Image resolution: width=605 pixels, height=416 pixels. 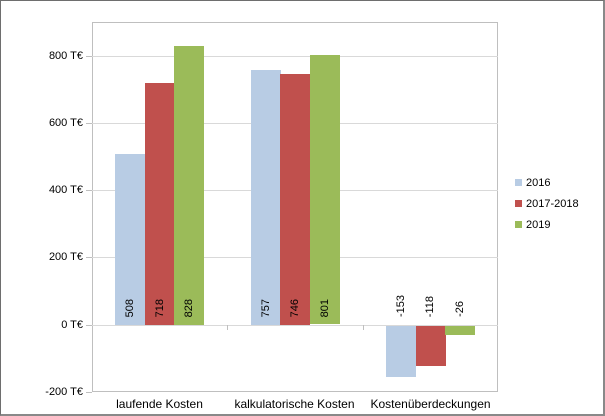 What do you see at coordinates (65, 190) in the screenshot?
I see `y-axis-tick-label: 400 T€` at bounding box center [65, 190].